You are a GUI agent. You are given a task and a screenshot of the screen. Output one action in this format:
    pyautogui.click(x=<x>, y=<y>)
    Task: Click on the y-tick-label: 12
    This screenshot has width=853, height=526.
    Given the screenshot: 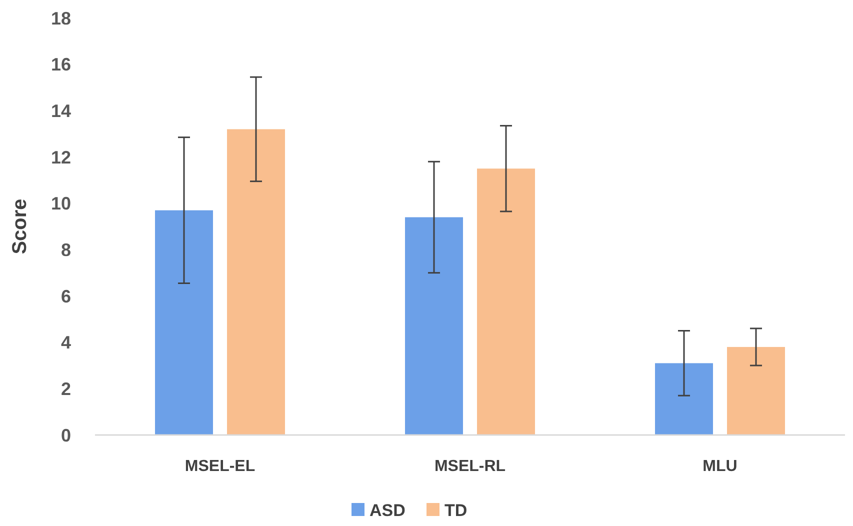 What is the action you would take?
    pyautogui.click(x=60, y=157)
    